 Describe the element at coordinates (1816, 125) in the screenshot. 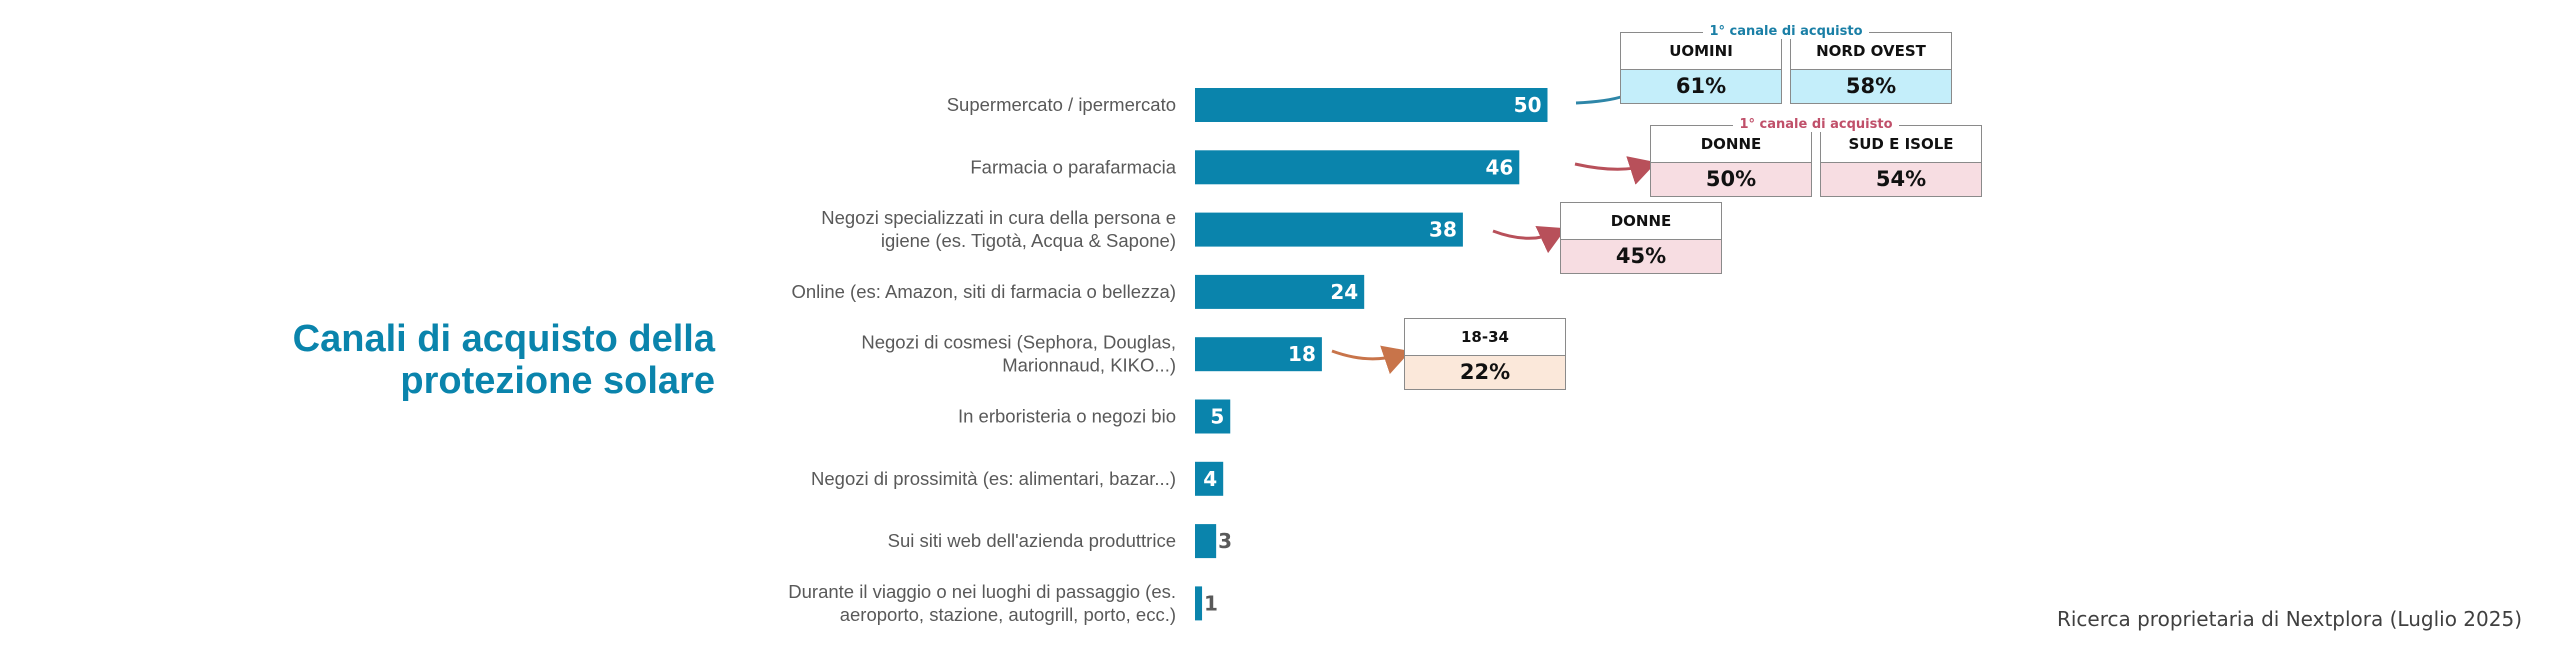

I see `callout-header-1: 1° canale di acquisto` at that location.